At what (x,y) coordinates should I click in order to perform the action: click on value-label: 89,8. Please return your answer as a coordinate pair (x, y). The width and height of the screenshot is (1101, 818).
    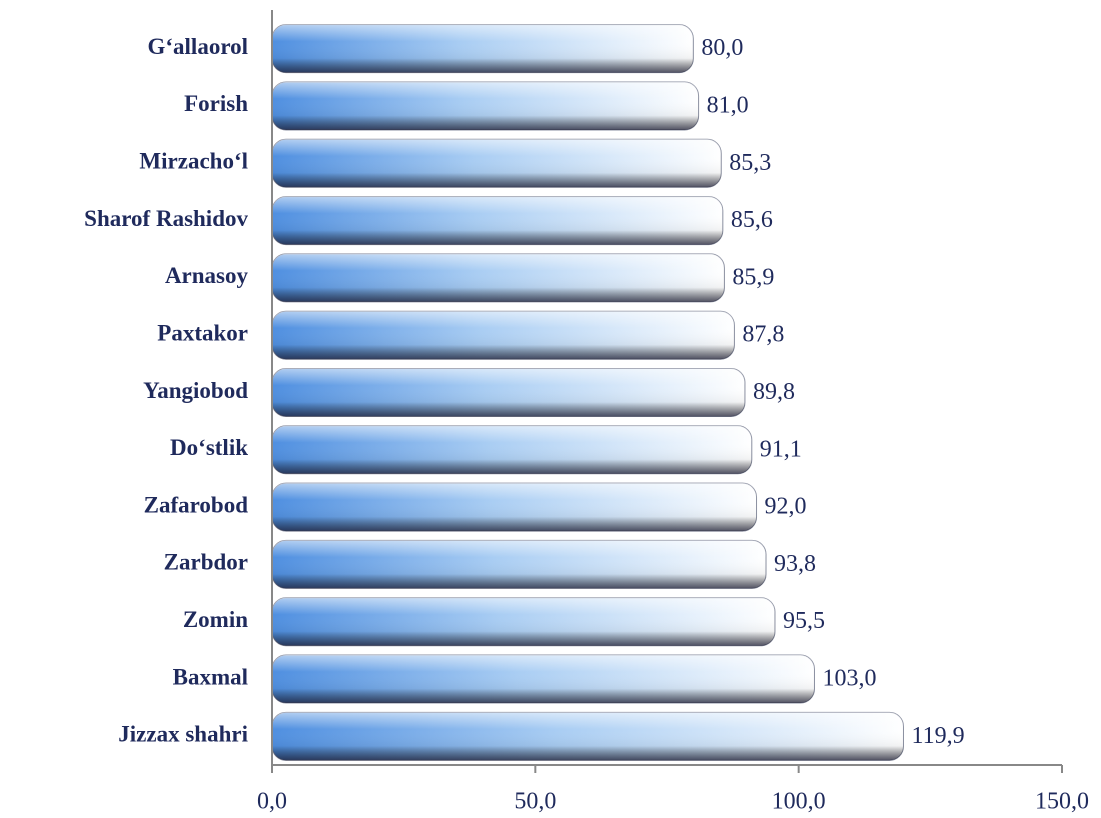
    Looking at the image, I should click on (774, 392).